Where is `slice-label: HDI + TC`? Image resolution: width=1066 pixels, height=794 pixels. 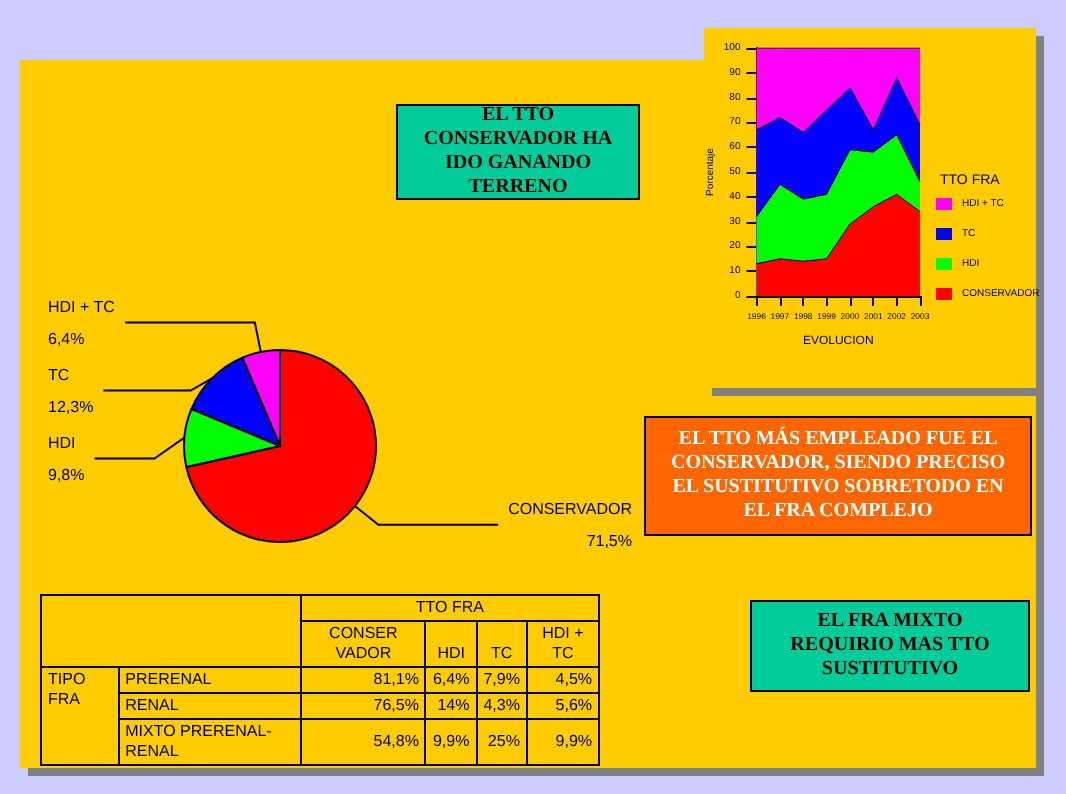
slice-label: HDI + TC is located at coordinates (82, 306).